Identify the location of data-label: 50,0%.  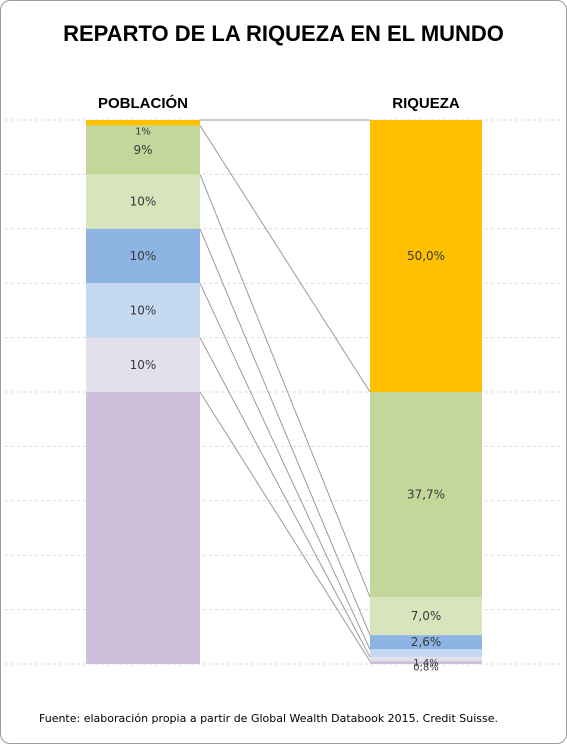
(426, 256).